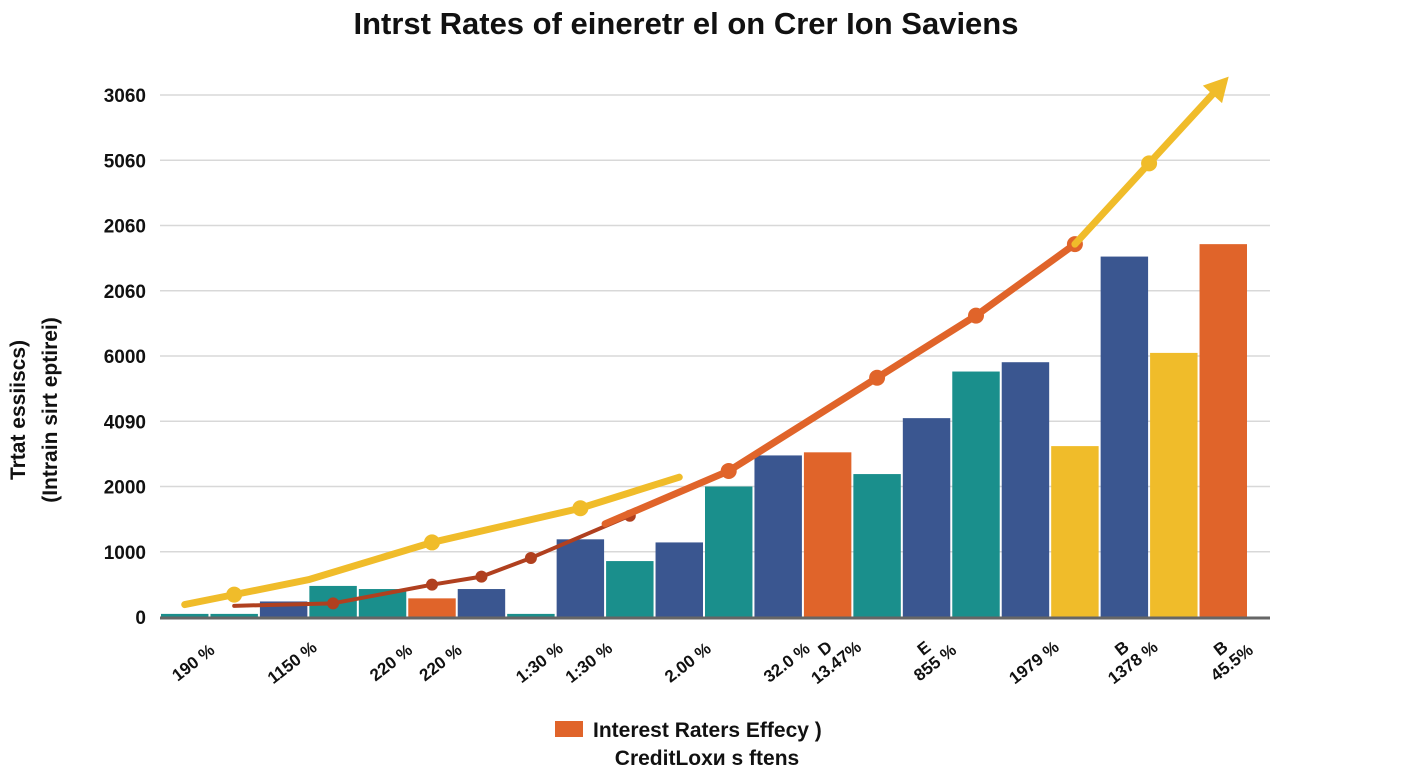 Image resolution: width=1408 pixels, height=768 pixels. I want to click on y-tick-label: 5060, so click(125, 161).